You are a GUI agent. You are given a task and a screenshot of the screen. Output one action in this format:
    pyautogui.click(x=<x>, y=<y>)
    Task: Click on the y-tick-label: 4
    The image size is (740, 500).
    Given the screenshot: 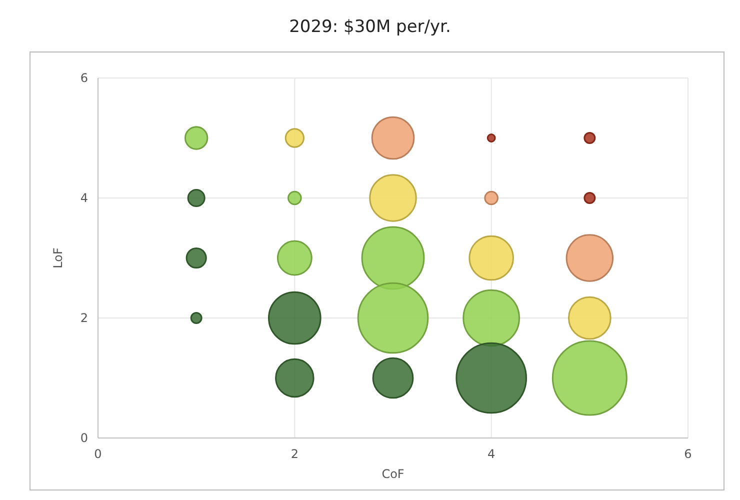 What is the action you would take?
    pyautogui.click(x=84, y=198)
    